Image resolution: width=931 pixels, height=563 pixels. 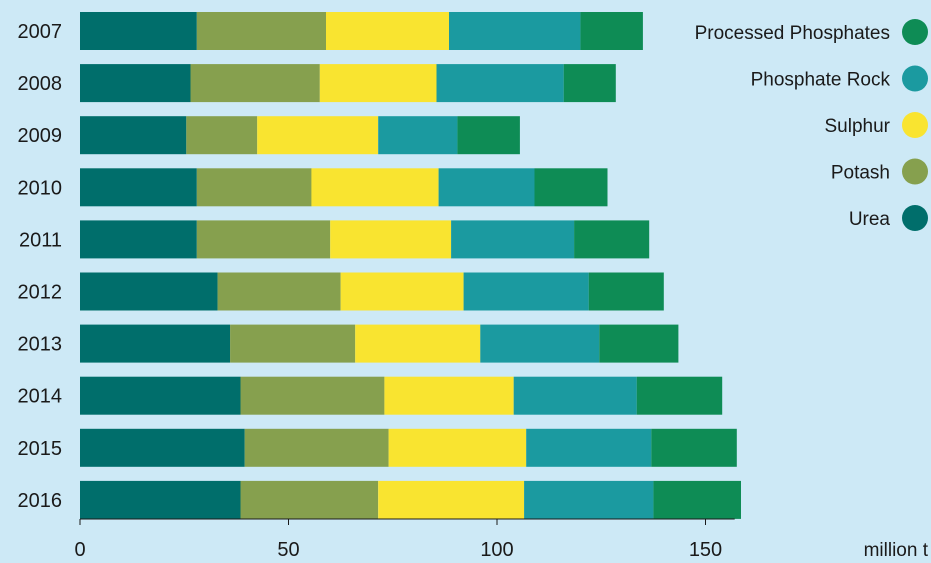 What do you see at coordinates (135, 83) in the screenshot?
I see `bar-segment-2008-urea` at bounding box center [135, 83].